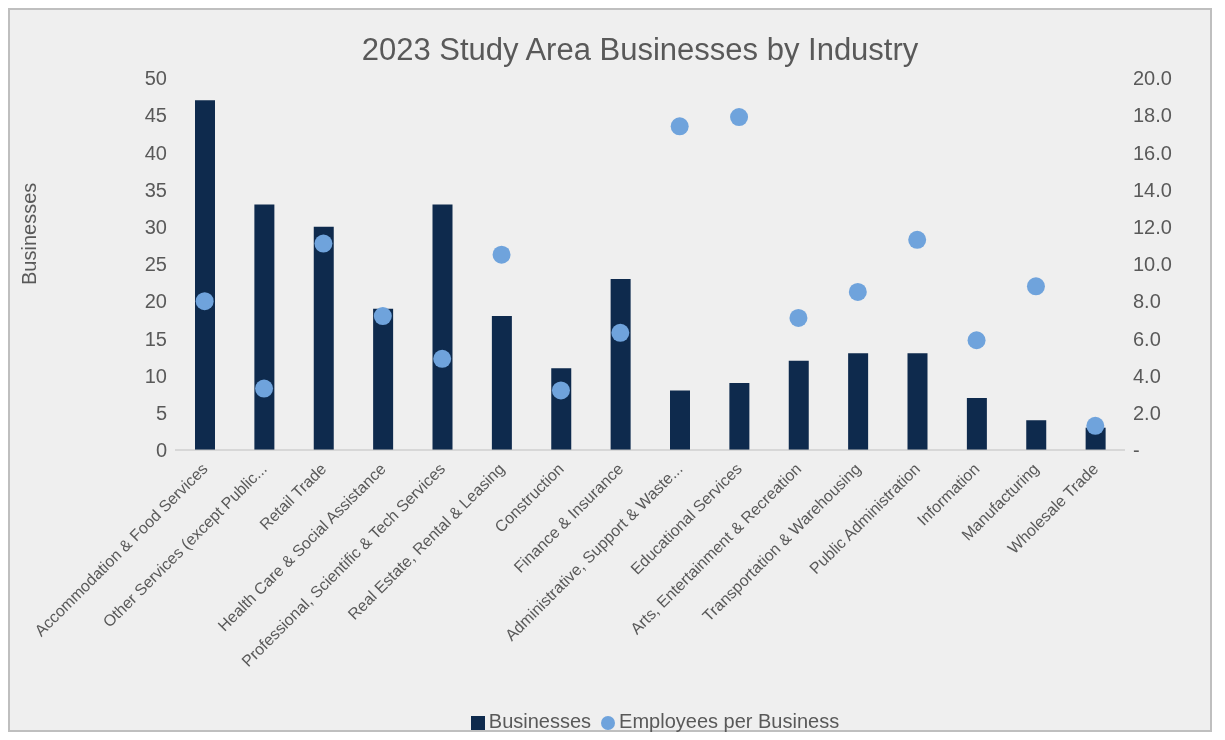 Image resolution: width=1225 pixels, height=740 pixels. What do you see at coordinates (1147, 375) in the screenshot?
I see `y2-tick-label: 4.0` at bounding box center [1147, 375].